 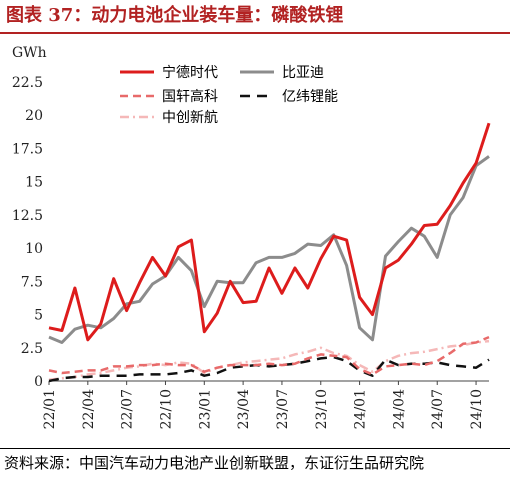 What do you see at coordinates (32, 349) in the screenshot?
I see `y-tick-label: 2.5` at bounding box center [32, 349].